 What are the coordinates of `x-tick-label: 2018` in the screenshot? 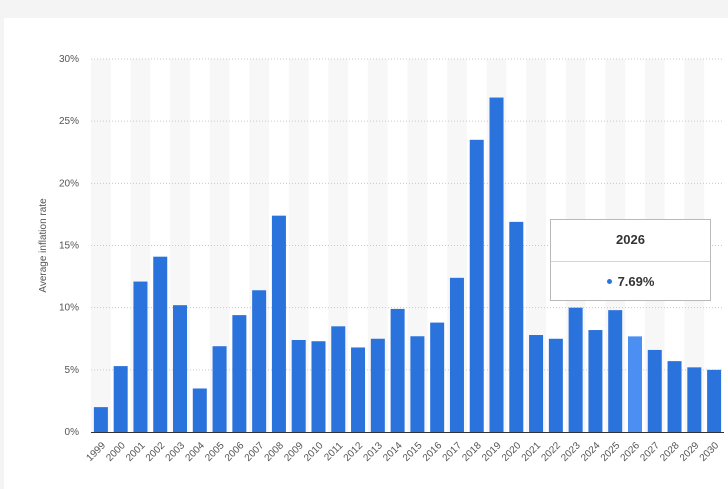 It's located at (472, 452).